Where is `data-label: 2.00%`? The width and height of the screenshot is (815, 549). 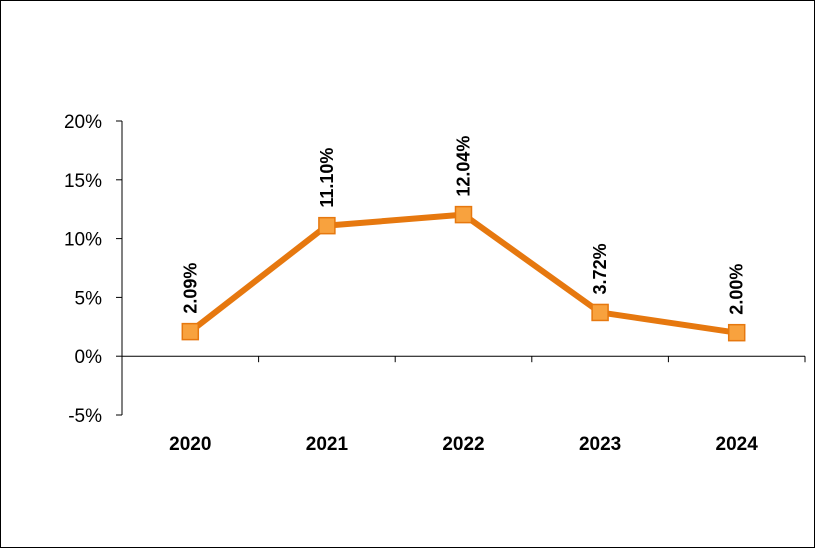
data-label: 2.00% is located at coordinates (737, 289).